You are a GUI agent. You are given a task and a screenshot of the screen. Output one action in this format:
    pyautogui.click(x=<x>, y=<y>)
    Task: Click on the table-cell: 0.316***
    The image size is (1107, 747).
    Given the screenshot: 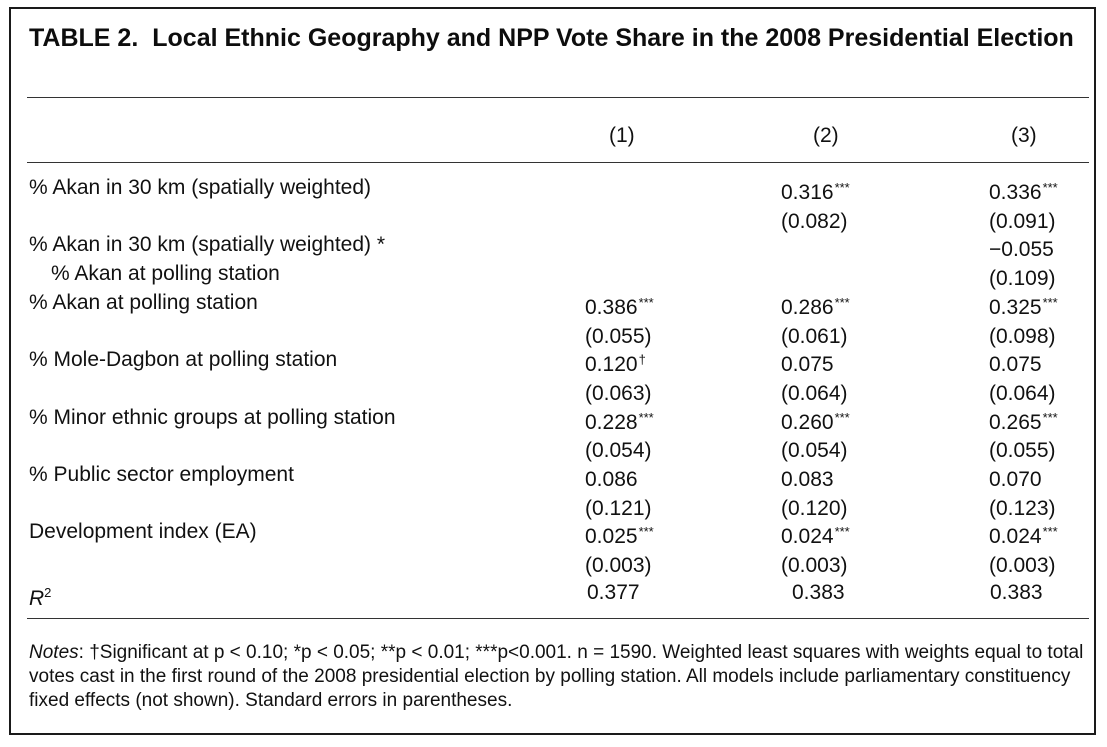 What is the action you would take?
    pyautogui.click(x=815, y=190)
    